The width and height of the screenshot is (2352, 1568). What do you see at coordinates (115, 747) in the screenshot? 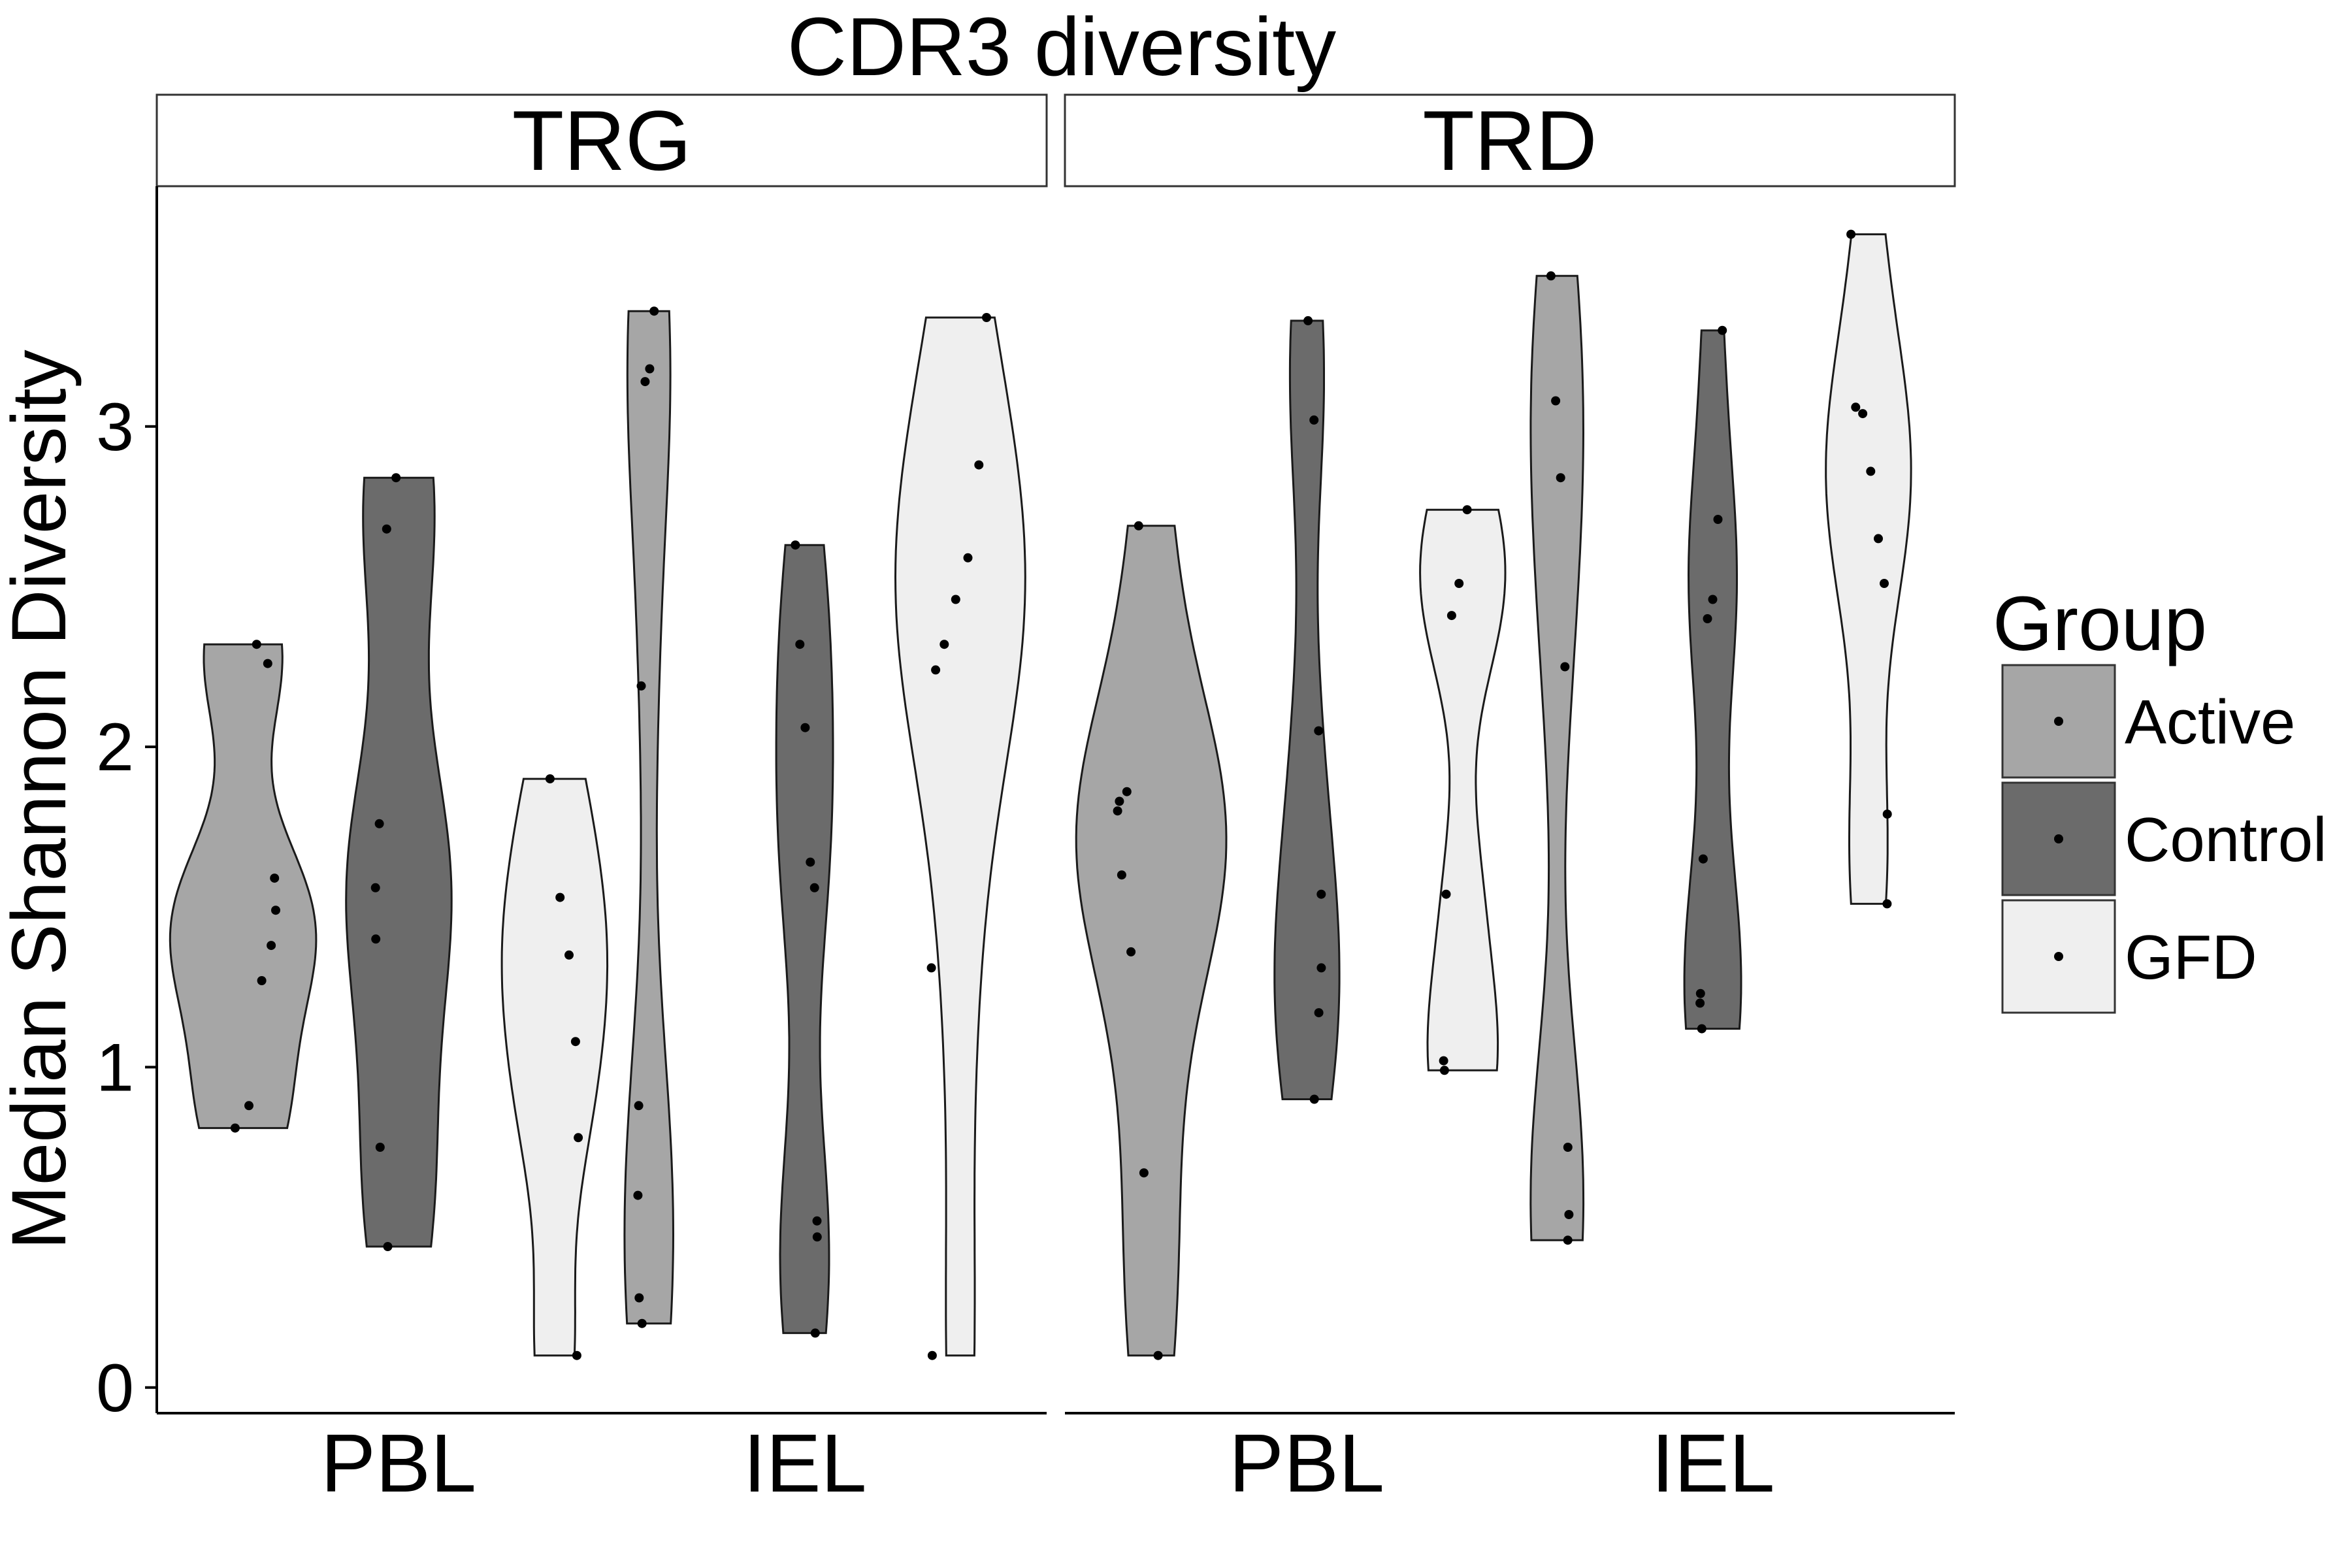
I see `y-tick-label: 2` at bounding box center [115, 747].